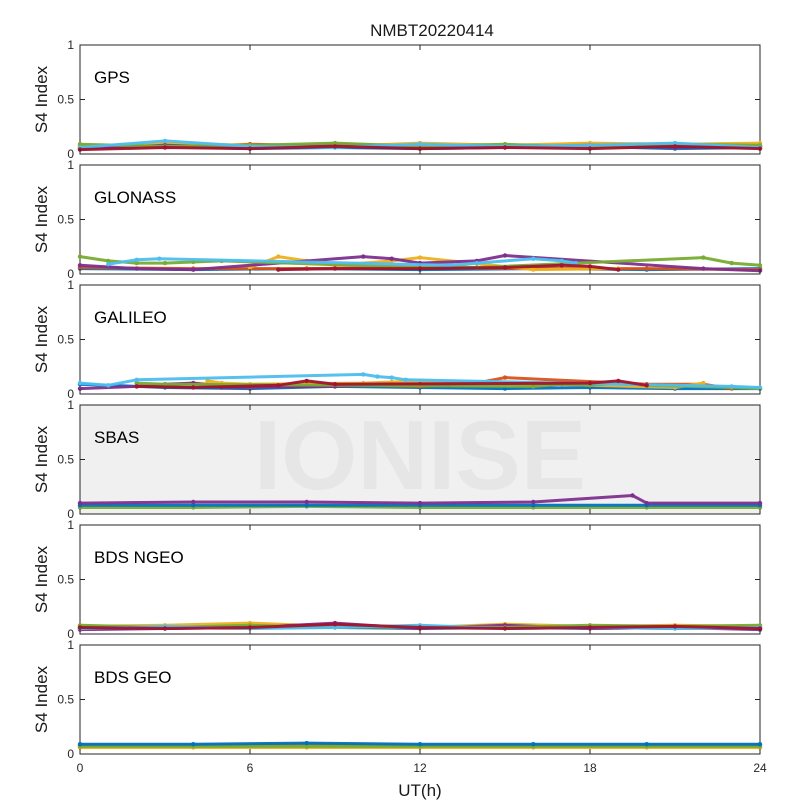 The image size is (800, 800). Describe the element at coordinates (135, 197) in the screenshot. I see `panel-label: GLONASS` at that location.